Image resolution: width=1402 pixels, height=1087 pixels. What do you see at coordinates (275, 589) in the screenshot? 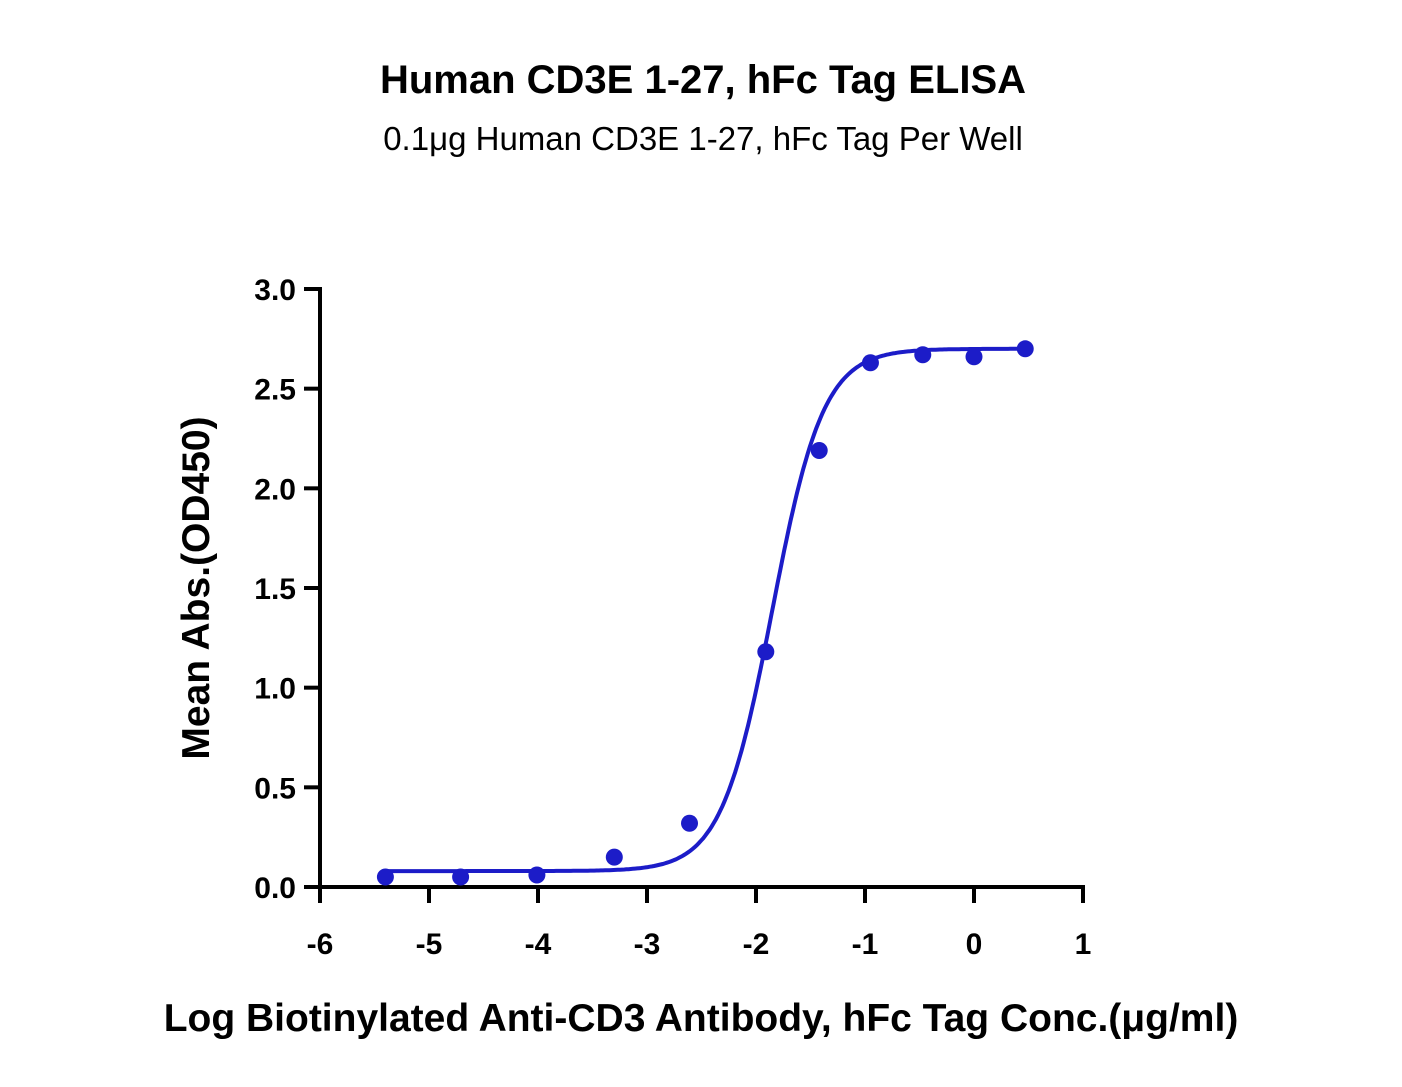
I see `y-tick-label: 1.5` at bounding box center [275, 589].